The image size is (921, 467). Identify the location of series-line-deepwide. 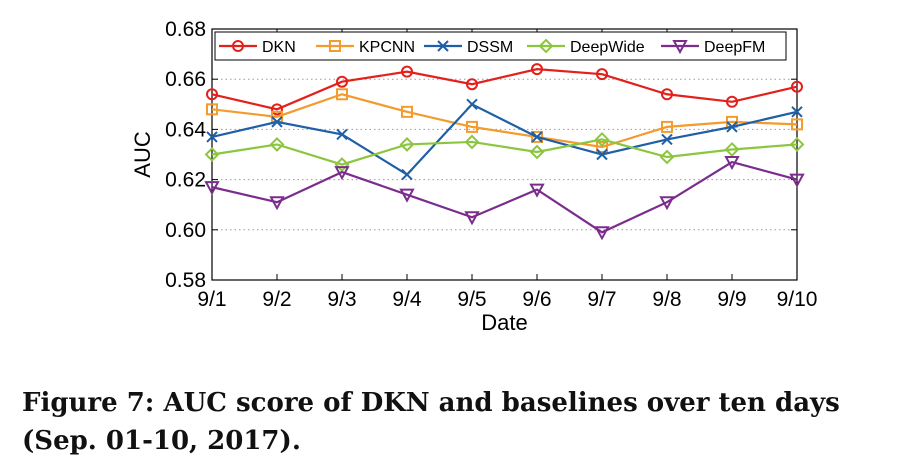
(504, 152).